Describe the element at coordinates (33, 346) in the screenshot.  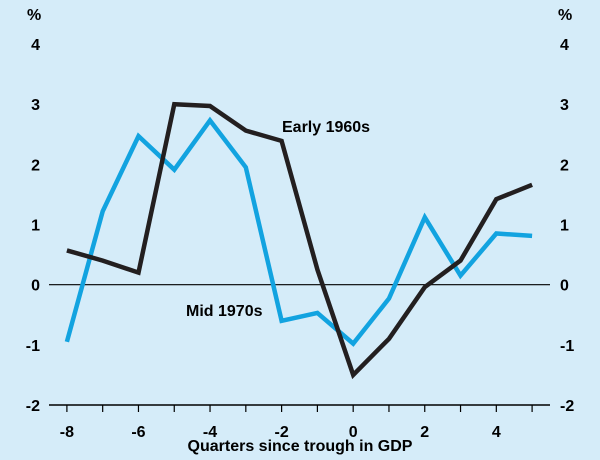
I see `y-tick-label-left: -1` at that location.